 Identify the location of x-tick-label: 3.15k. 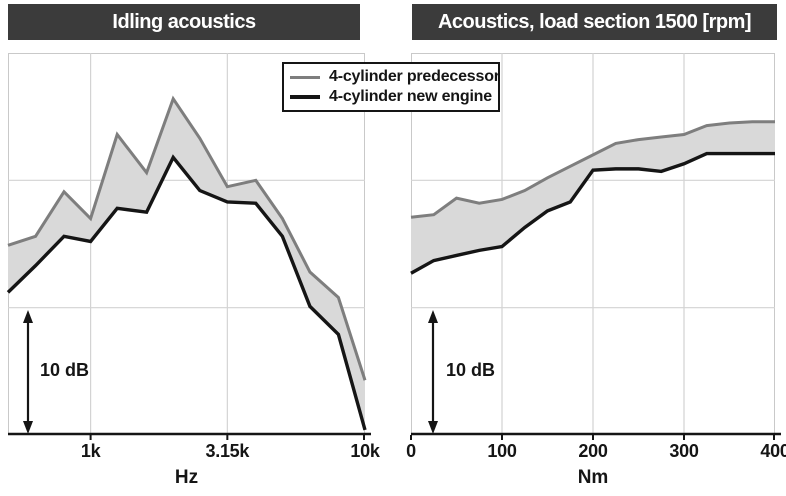
(227, 451).